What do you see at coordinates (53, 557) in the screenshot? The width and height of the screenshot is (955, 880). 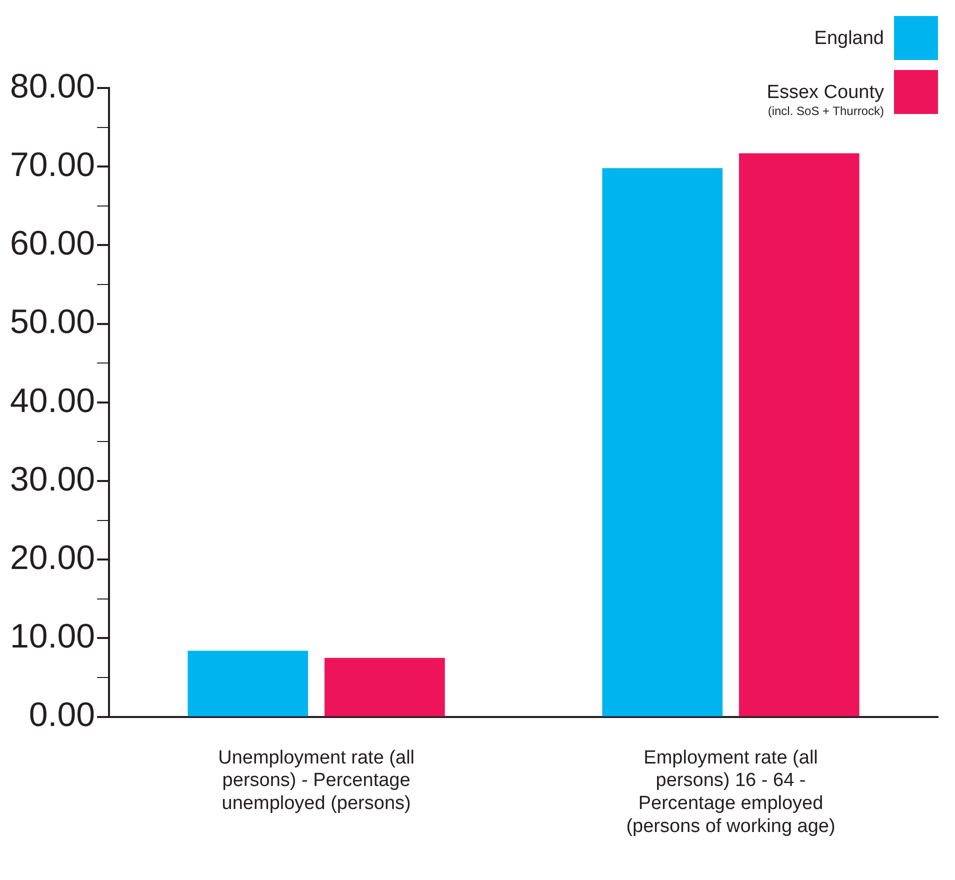 I see `y-tick-label: 20.00` at bounding box center [53, 557].